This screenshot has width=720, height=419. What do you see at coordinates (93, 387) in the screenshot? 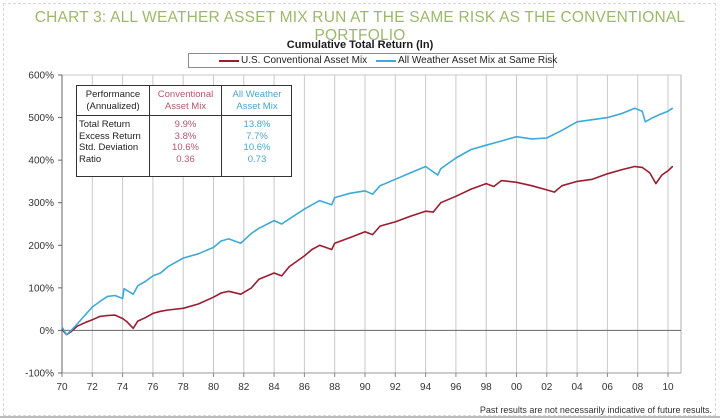
I see `x-tick-label: 72` at bounding box center [93, 387].